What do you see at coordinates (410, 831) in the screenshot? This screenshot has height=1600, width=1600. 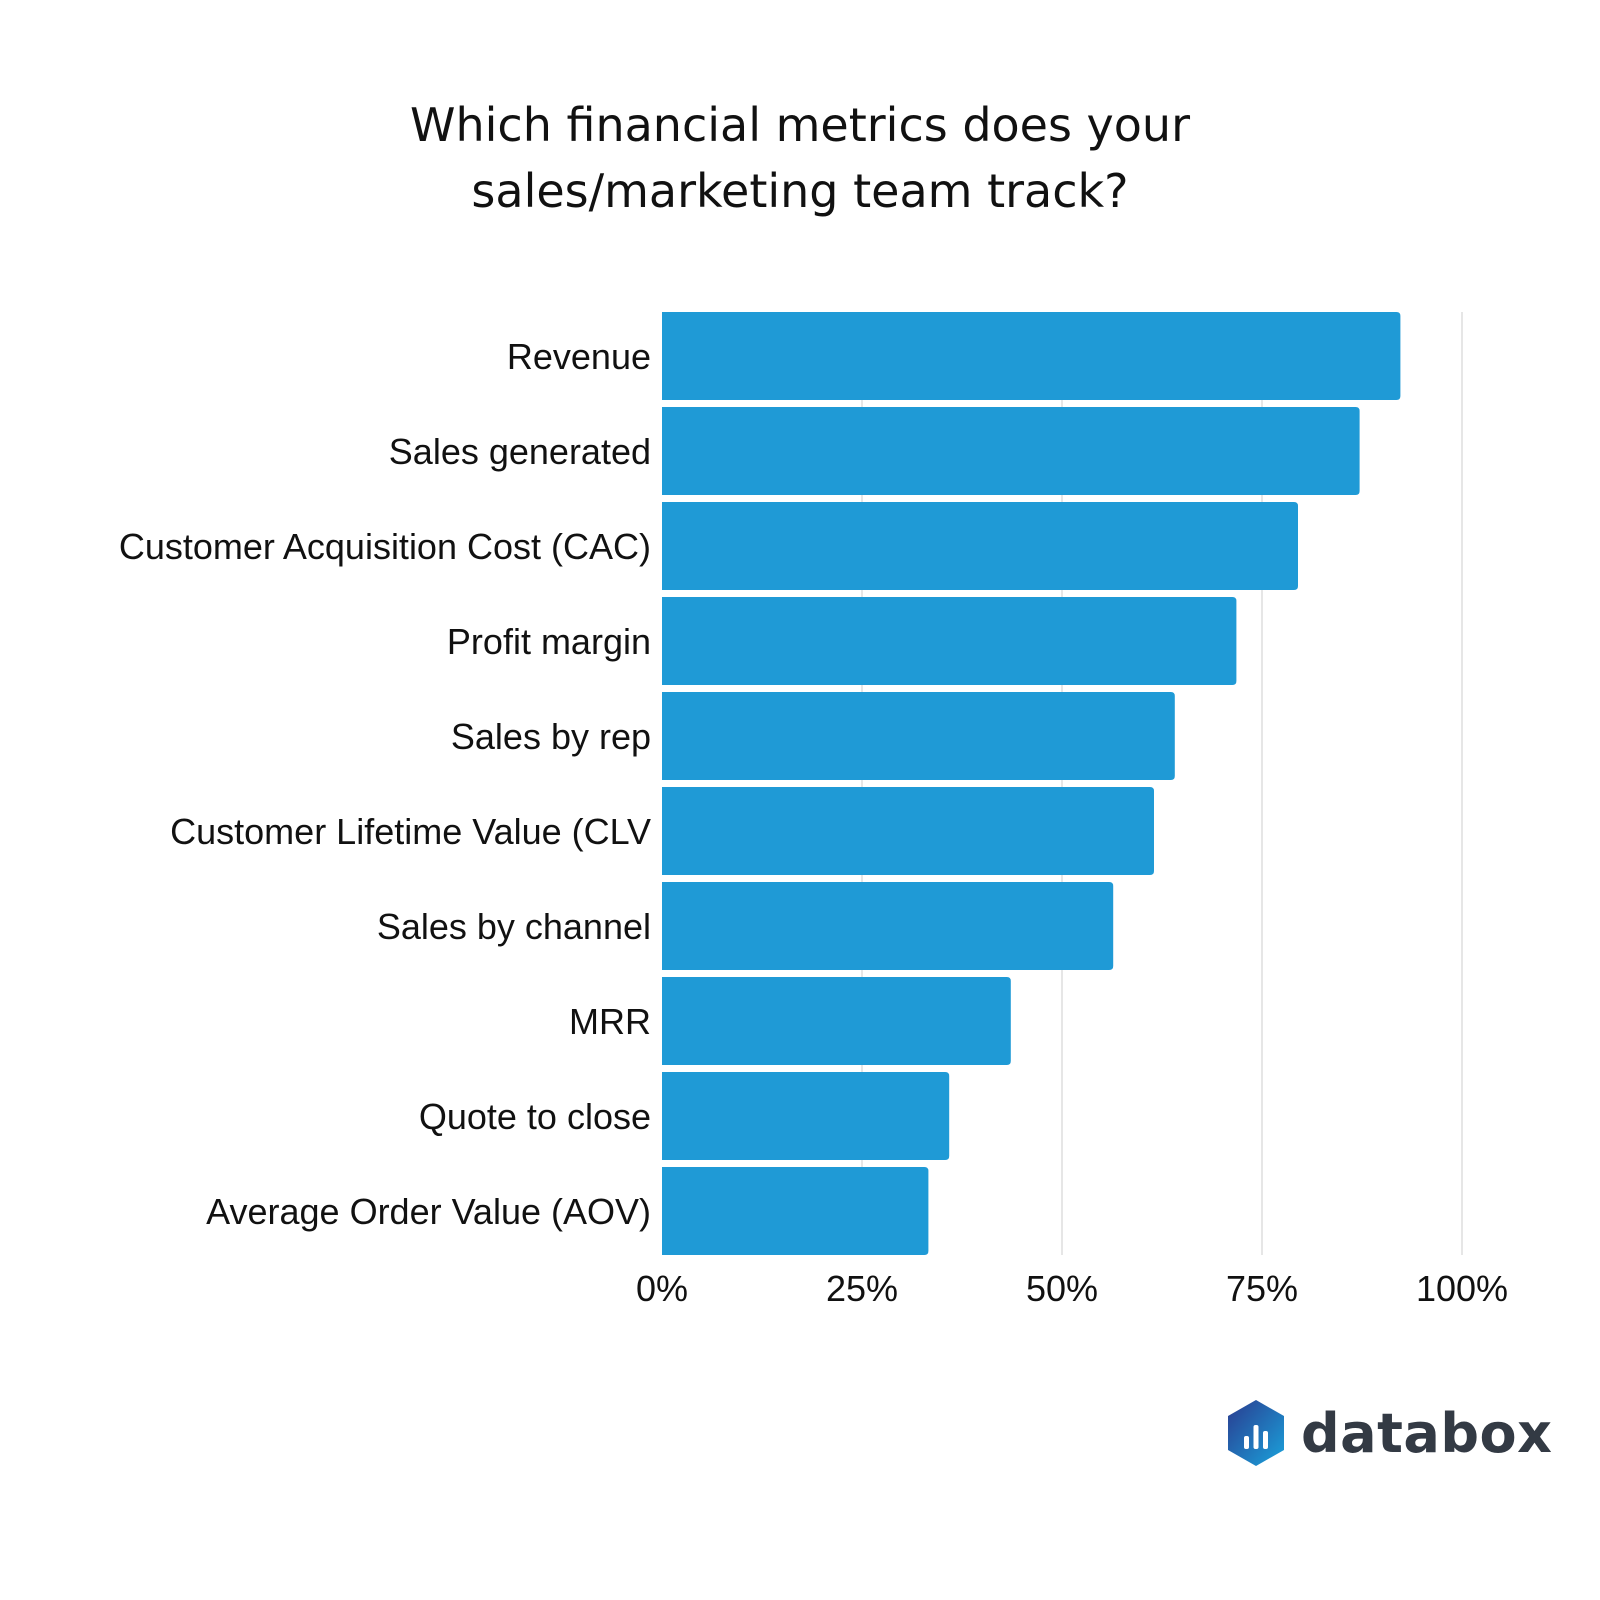 I see `category-label: Customer Lifetime Value (CLV` at bounding box center [410, 831].